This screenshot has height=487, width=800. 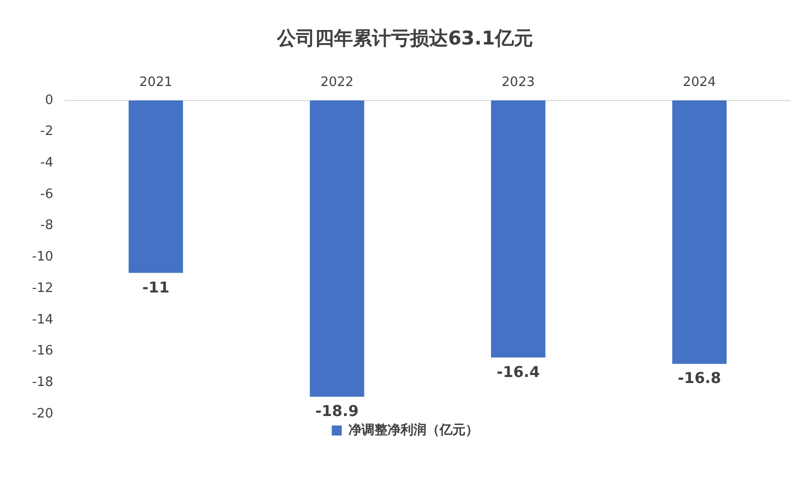 I want to click on data-label: -18.9, so click(x=337, y=411).